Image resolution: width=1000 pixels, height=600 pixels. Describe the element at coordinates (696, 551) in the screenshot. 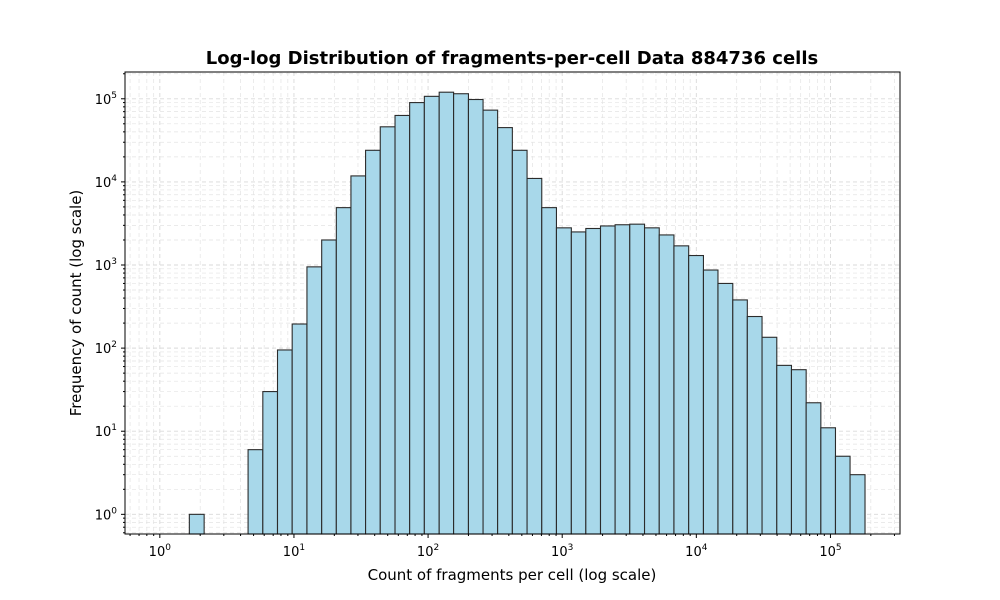

I see `x-tick-label: 104` at that location.